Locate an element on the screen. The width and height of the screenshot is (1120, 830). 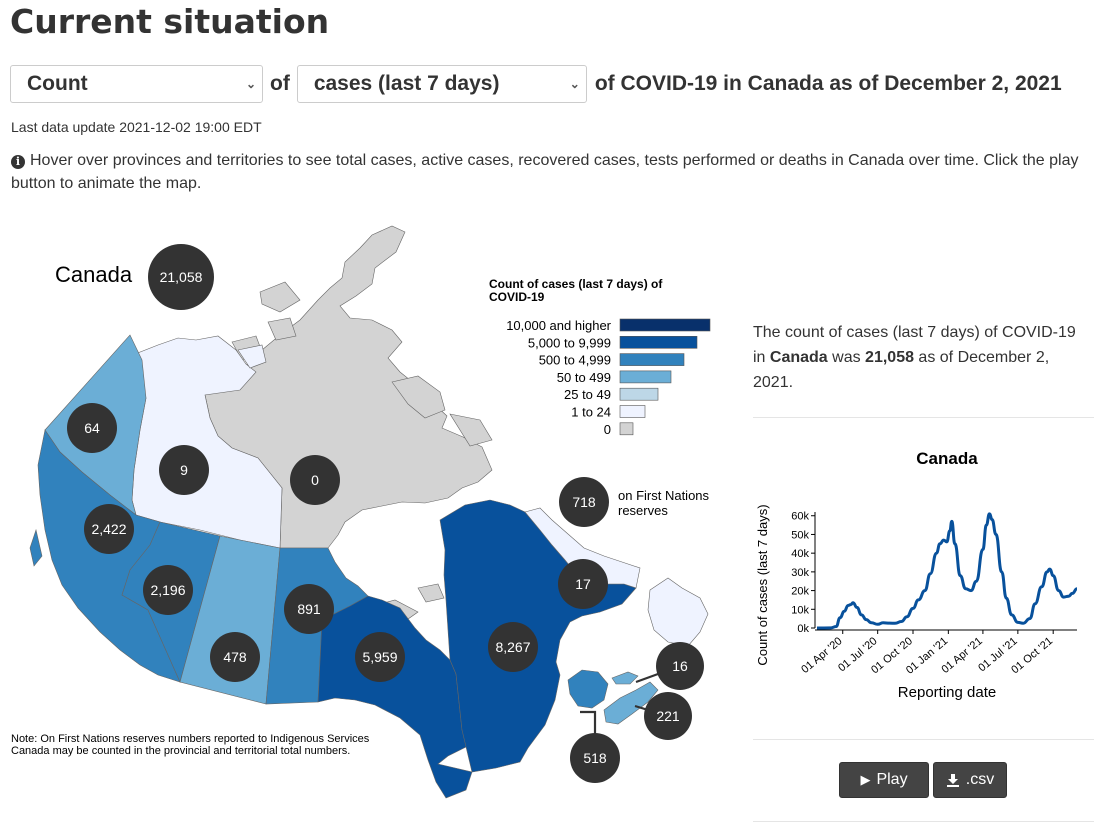
last-data-update: Last data update 2021-12-02 19:00 EDT is located at coordinates (136, 127).